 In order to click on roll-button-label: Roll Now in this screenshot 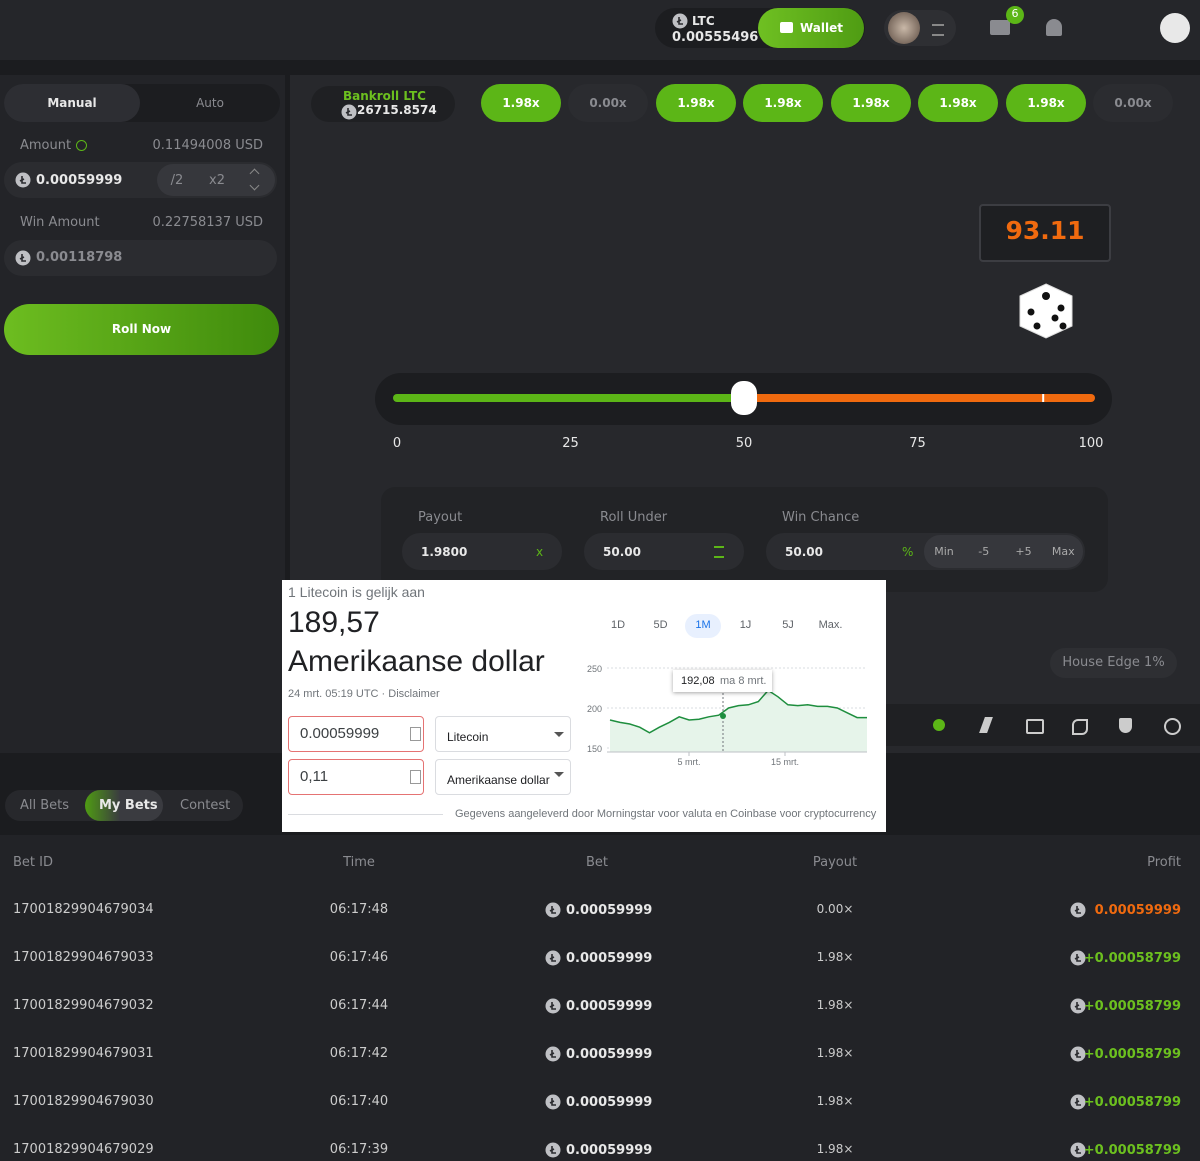, I will do `click(141, 329)`.